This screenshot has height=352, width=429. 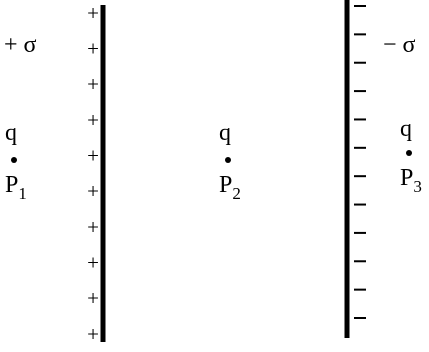 What do you see at coordinates (20, 45) in the screenshot?
I see `positive-charge-density-label: + σ` at bounding box center [20, 45].